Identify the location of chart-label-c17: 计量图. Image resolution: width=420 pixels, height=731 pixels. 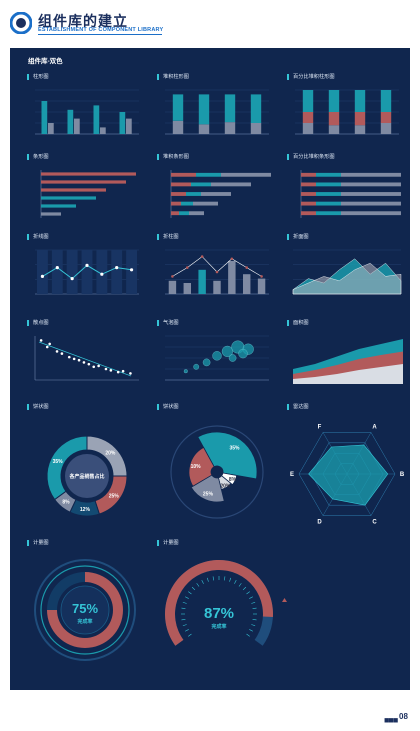
(168, 543).